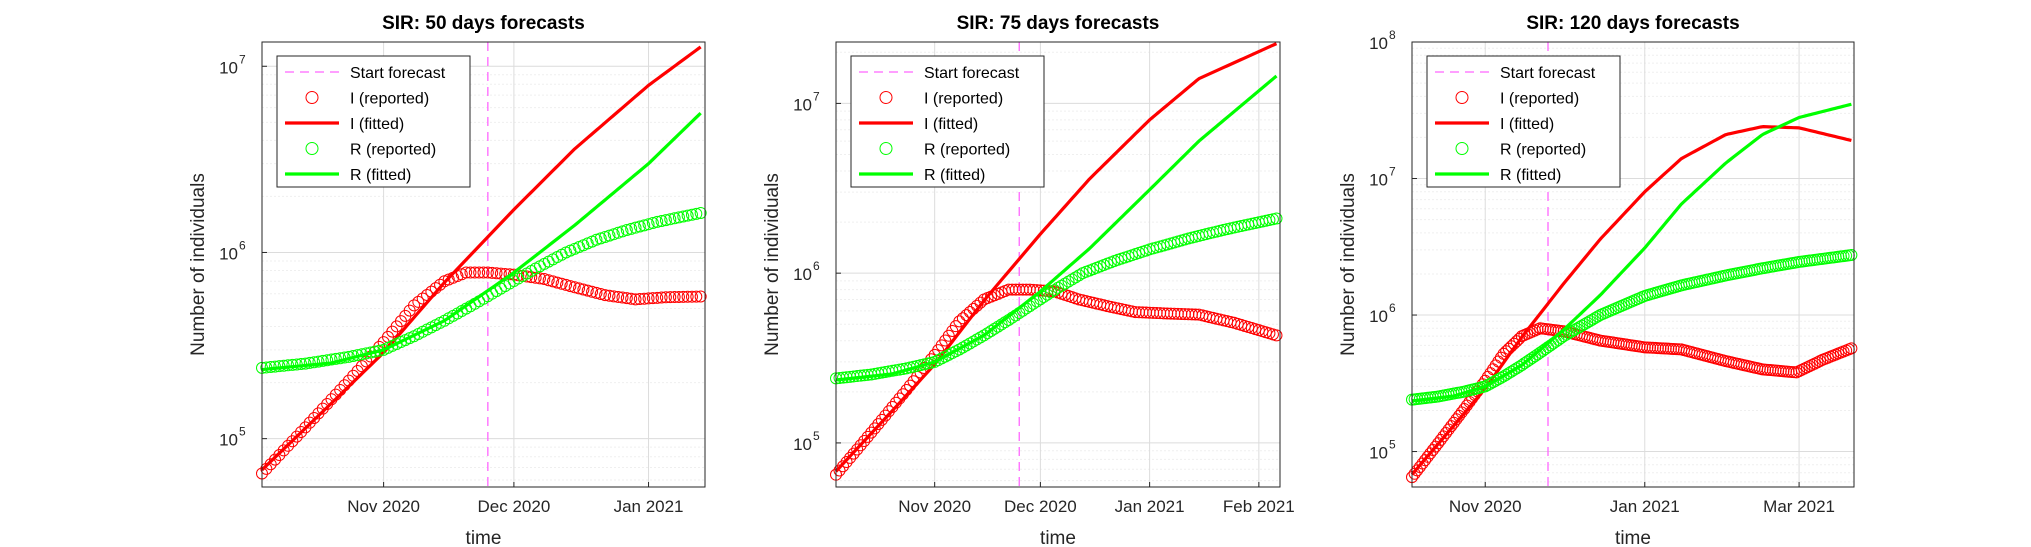 This screenshot has width=2031, height=547. I want to click on legend-entry: I (reported), so click(941, 99).